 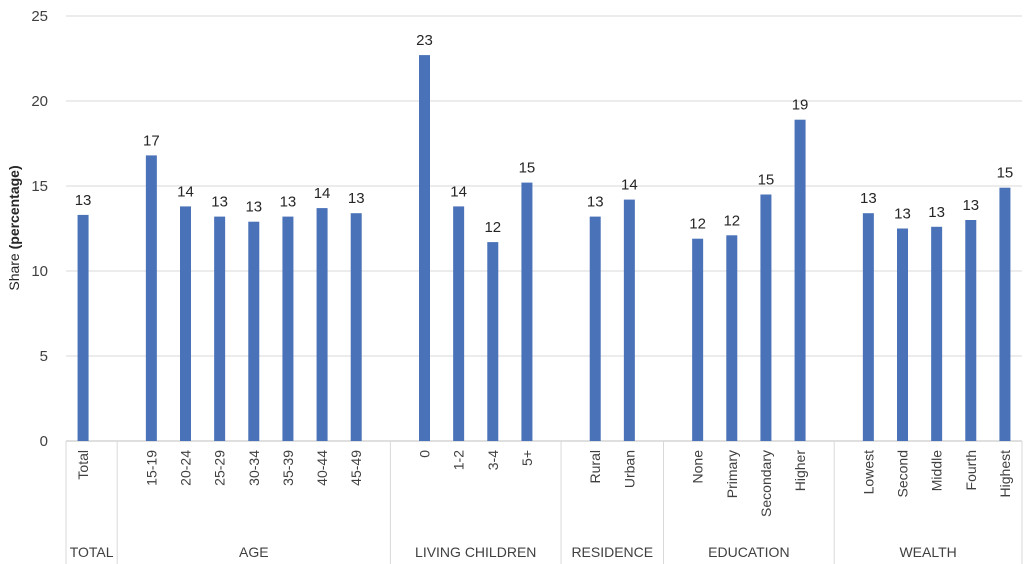 What do you see at coordinates (748, 552) in the screenshot?
I see `group-label: EDUCATION` at bounding box center [748, 552].